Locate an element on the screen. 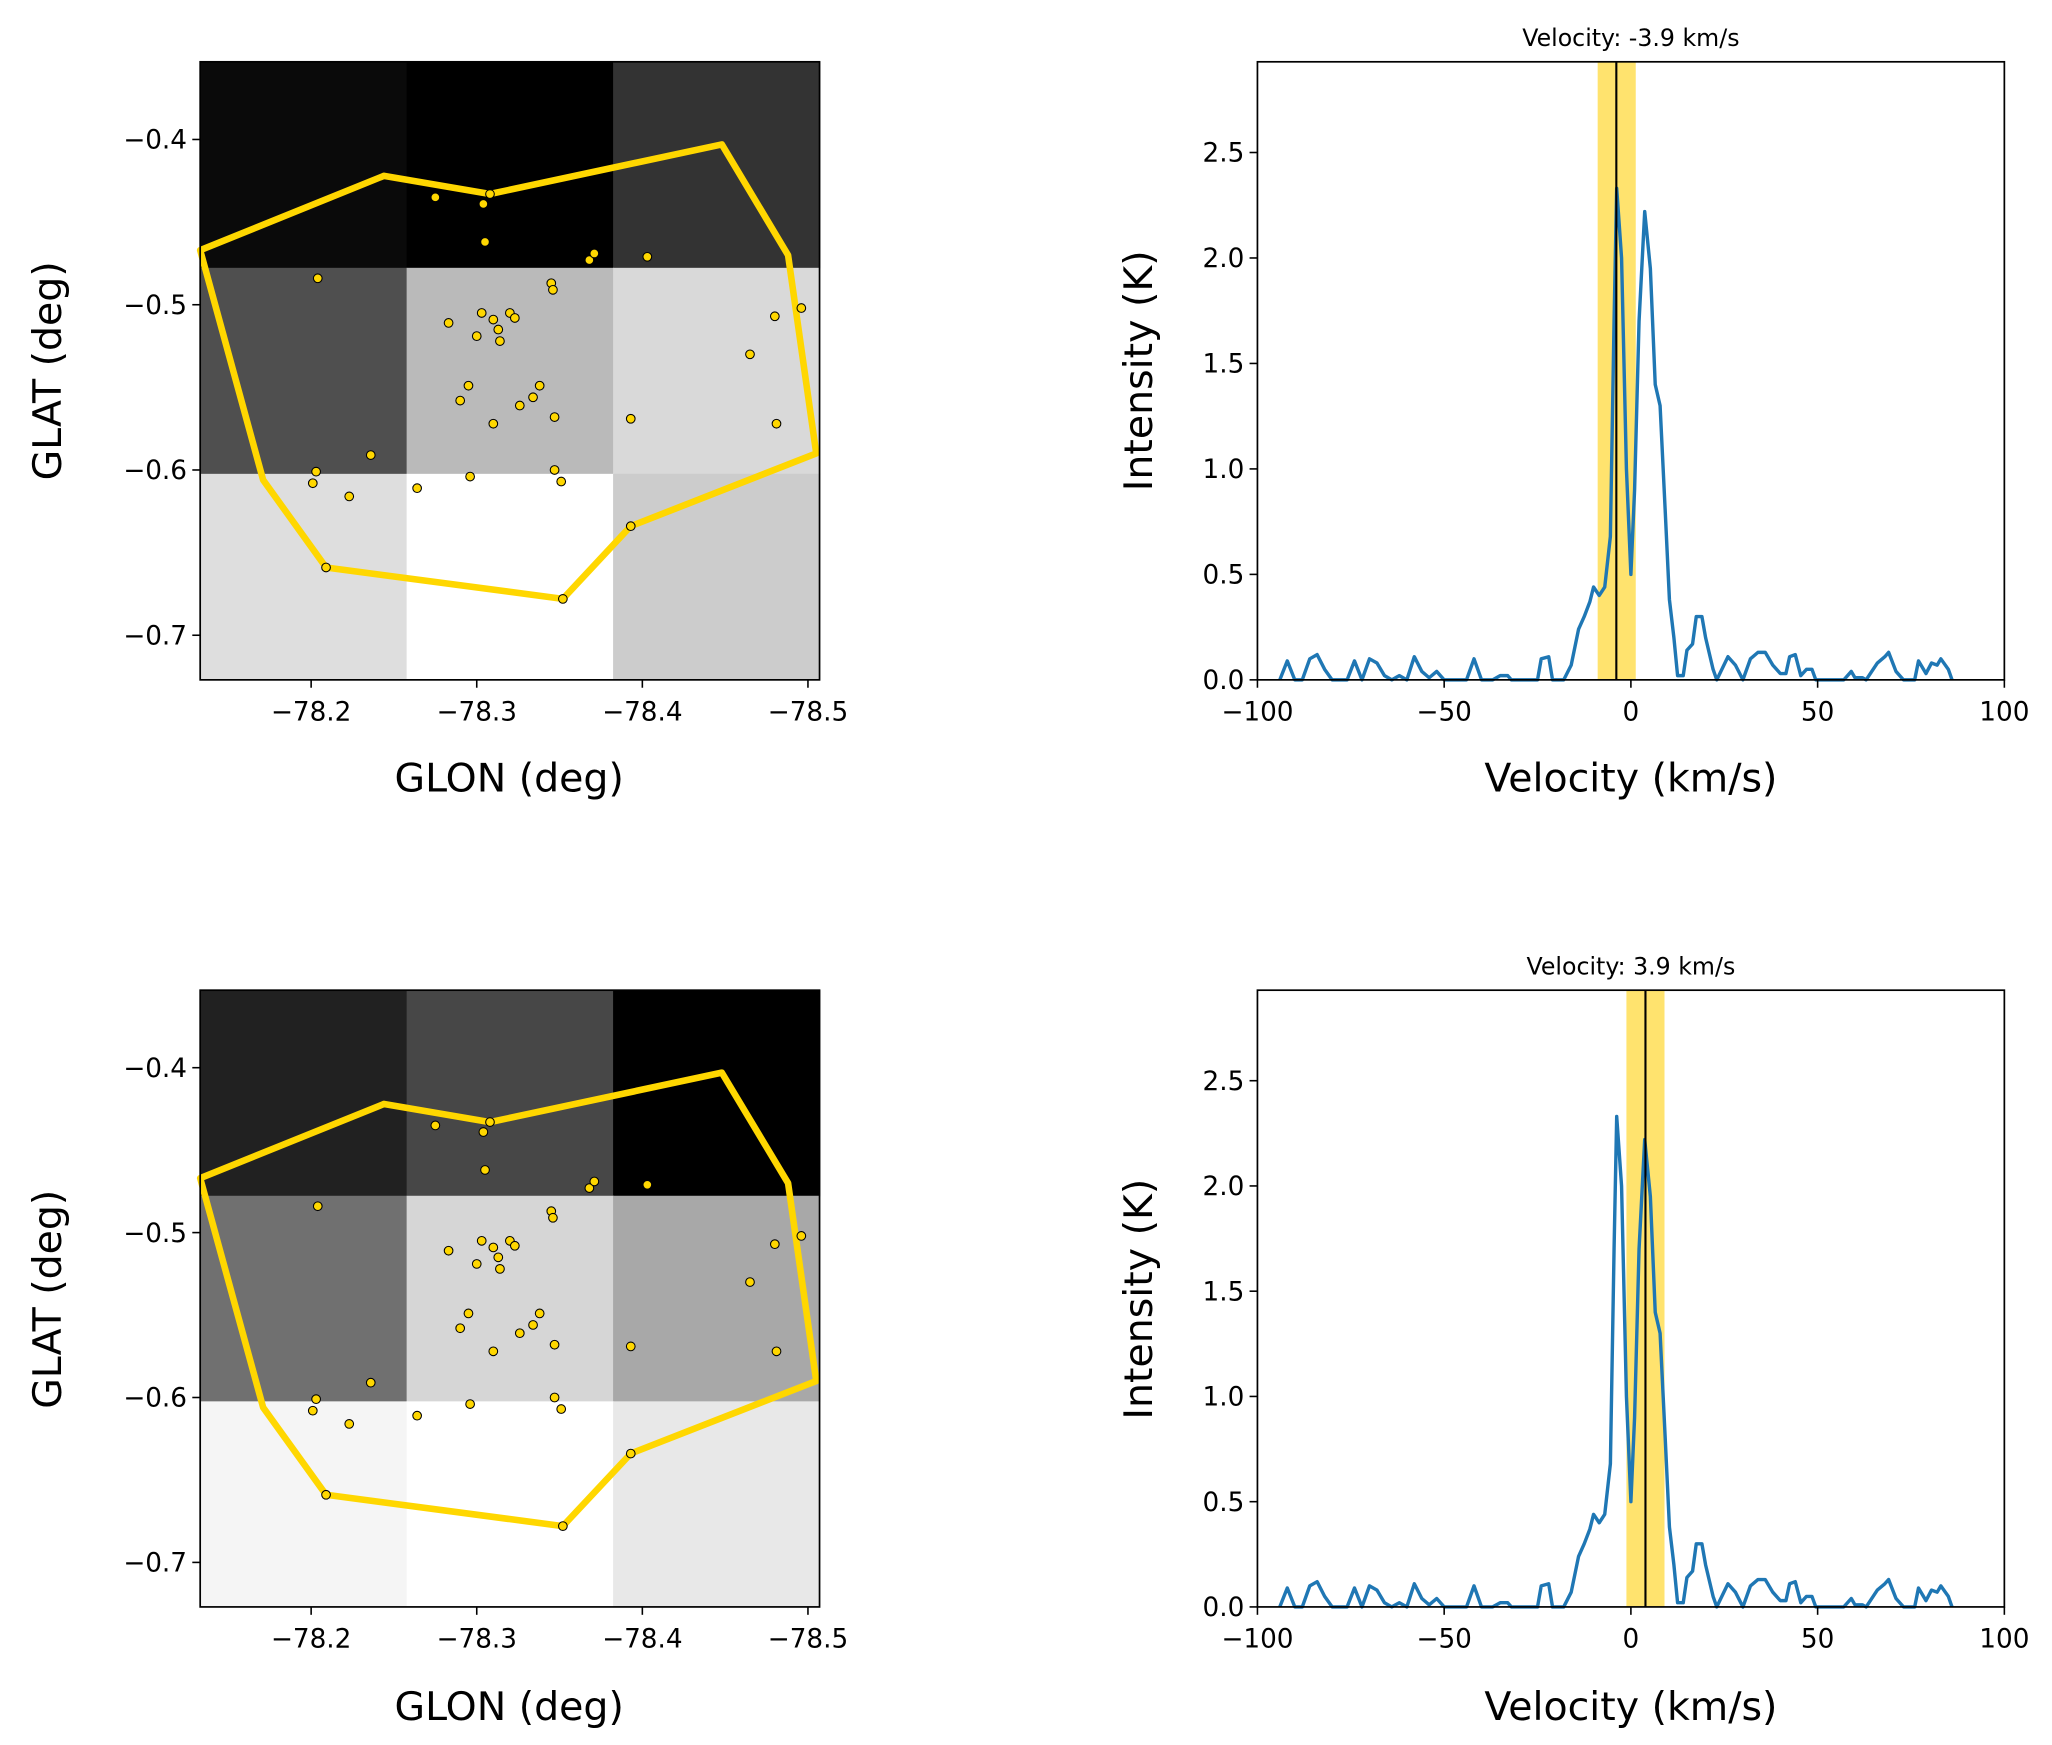 The height and width of the screenshot is (1745, 2052). spectrum-bottom-ytick-label: 2.5 is located at coordinates (1223, 1082).